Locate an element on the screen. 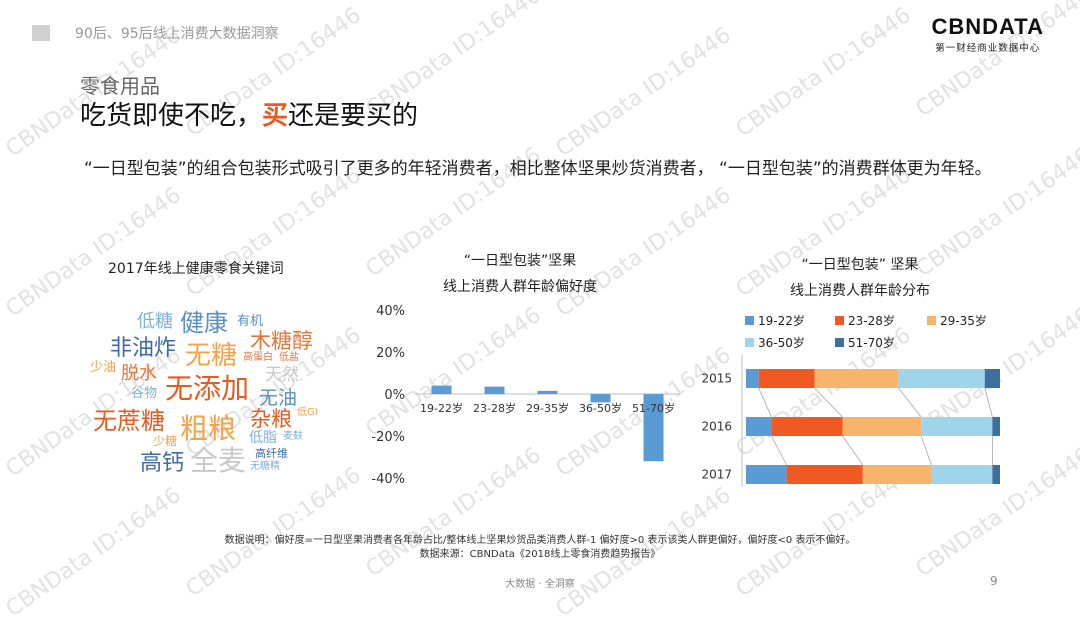  wordcloud-word: 全麦 is located at coordinates (218, 460).